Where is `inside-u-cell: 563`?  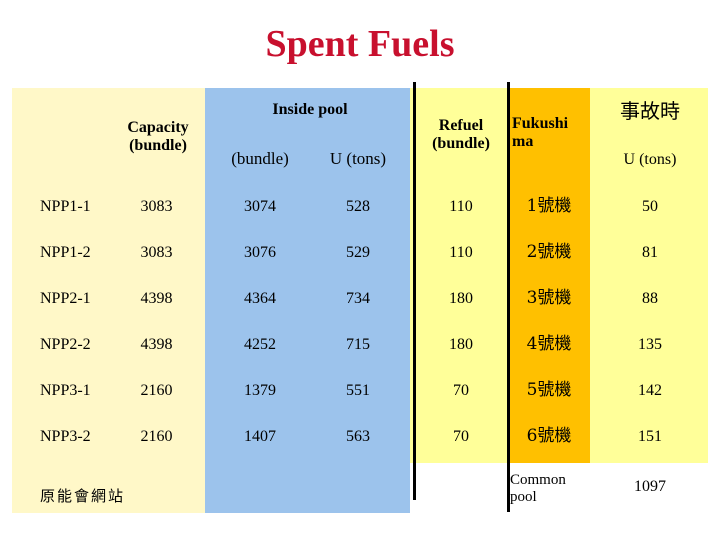 inside-u-cell: 563 is located at coordinates (358, 436).